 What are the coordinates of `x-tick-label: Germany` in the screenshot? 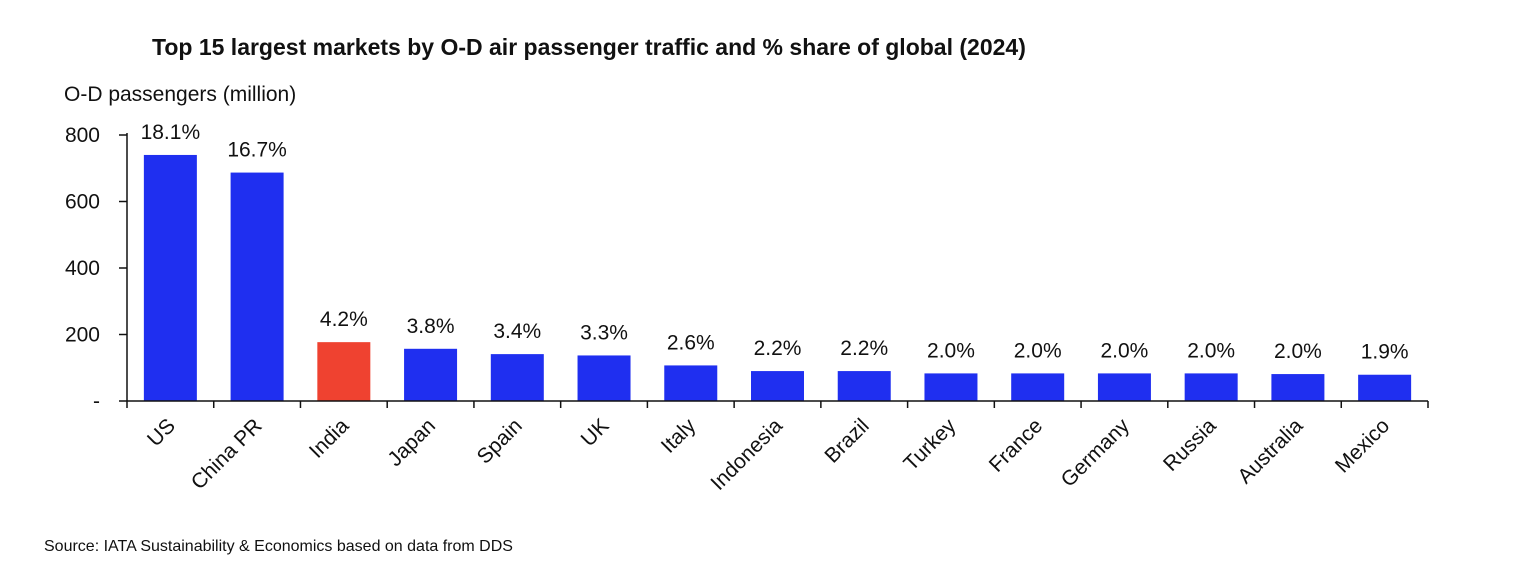 It's located at (1096, 453).